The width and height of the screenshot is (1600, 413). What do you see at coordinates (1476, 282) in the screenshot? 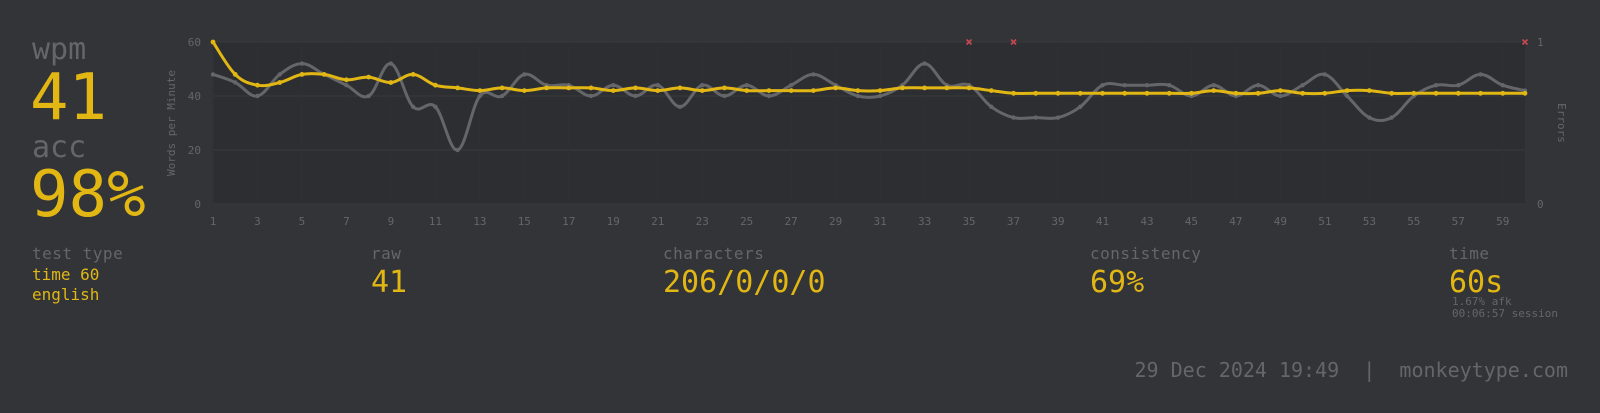
I see `time-value: 60s` at bounding box center [1476, 282].